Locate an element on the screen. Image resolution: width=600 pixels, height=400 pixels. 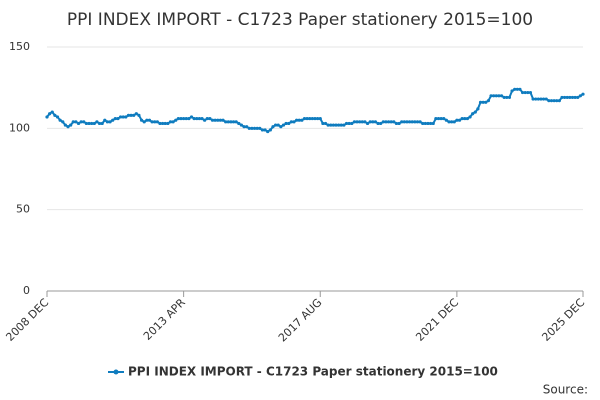
x-tick-label: 2008 DEC is located at coordinates (27, 320).